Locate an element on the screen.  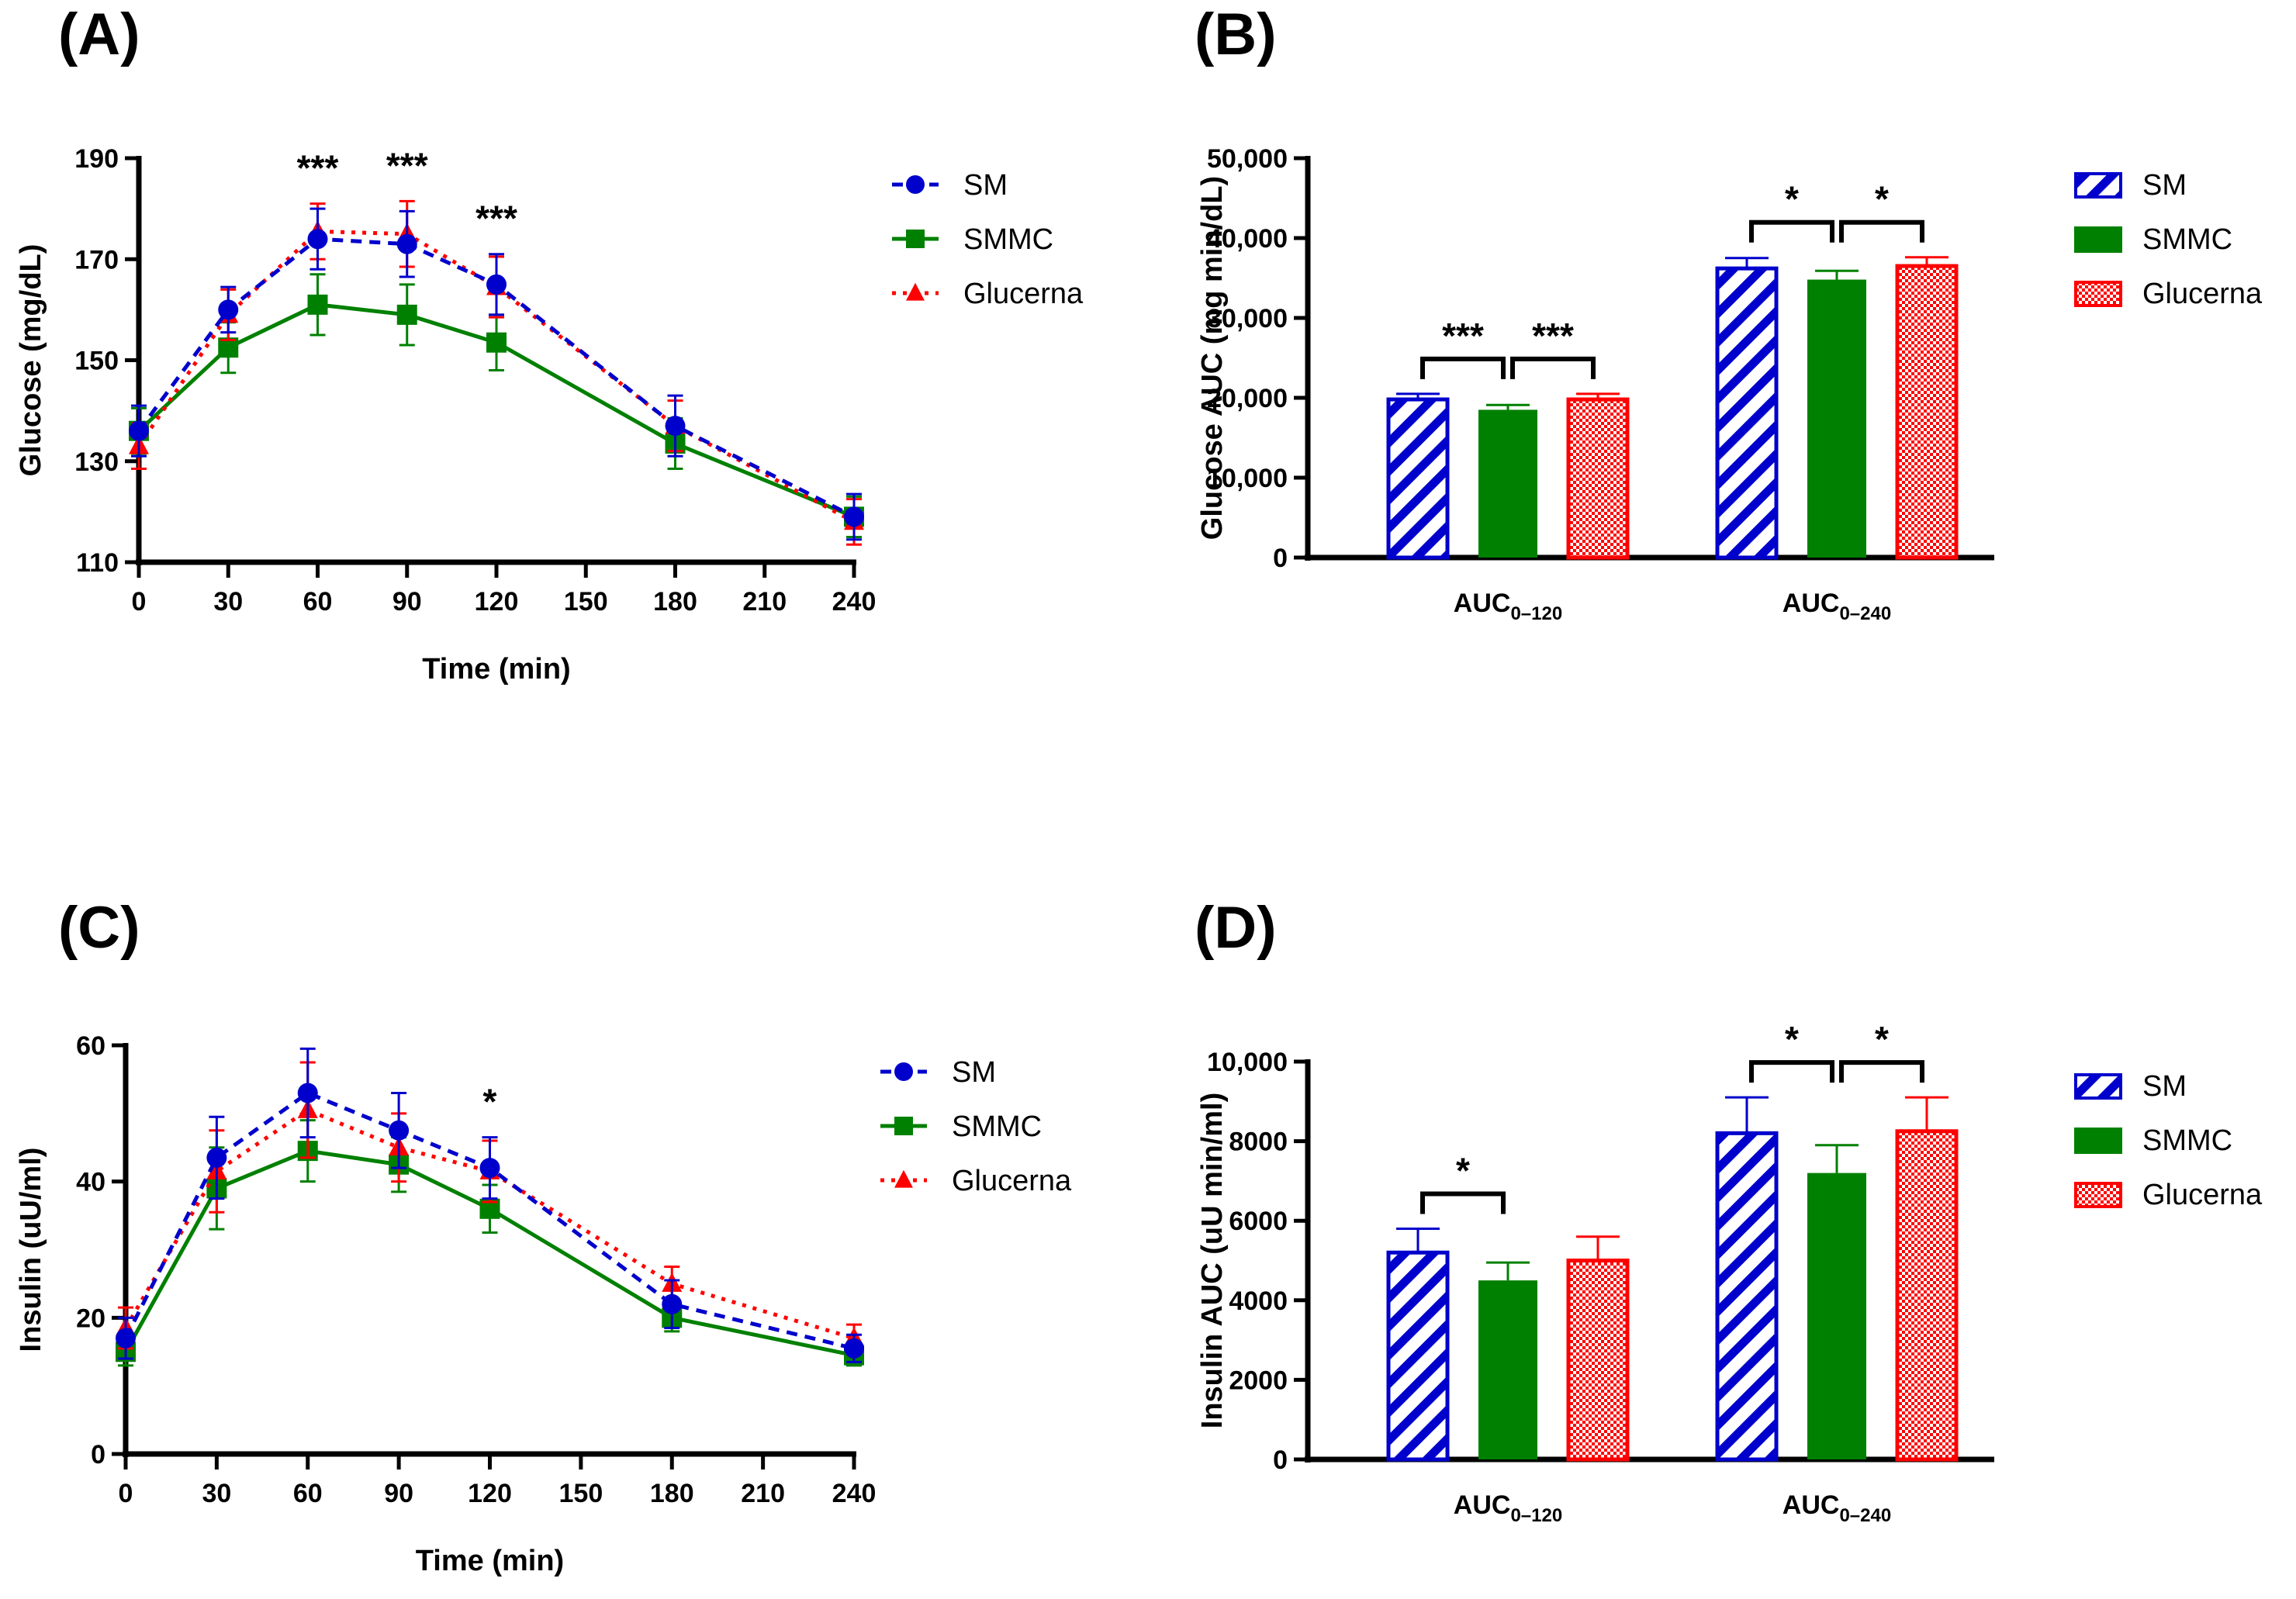
panel-label: (C) is located at coordinates (99, 928).